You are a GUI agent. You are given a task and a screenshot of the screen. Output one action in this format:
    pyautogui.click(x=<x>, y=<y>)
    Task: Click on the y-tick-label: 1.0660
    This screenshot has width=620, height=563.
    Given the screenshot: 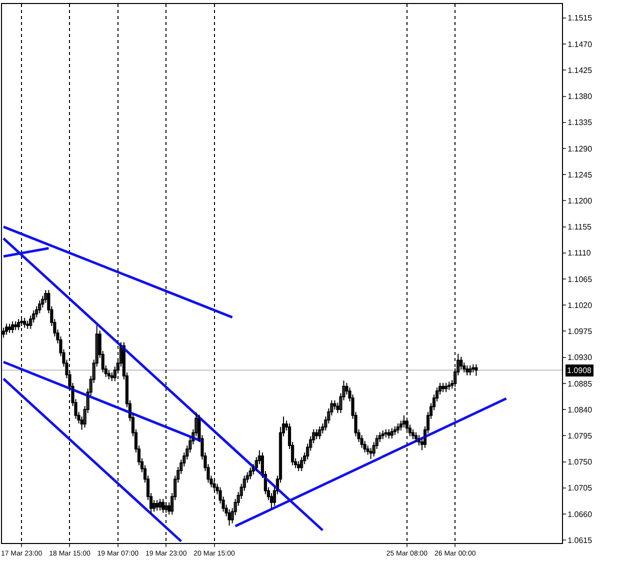 What is the action you would take?
    pyautogui.click(x=580, y=514)
    